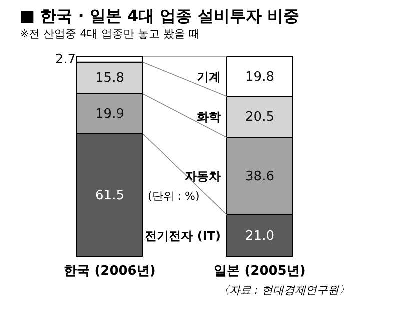  What do you see at coordinates (284, 290) in the screenshot?
I see `text: 〈자료 : 현대경제연구원〉` at bounding box center [284, 290].